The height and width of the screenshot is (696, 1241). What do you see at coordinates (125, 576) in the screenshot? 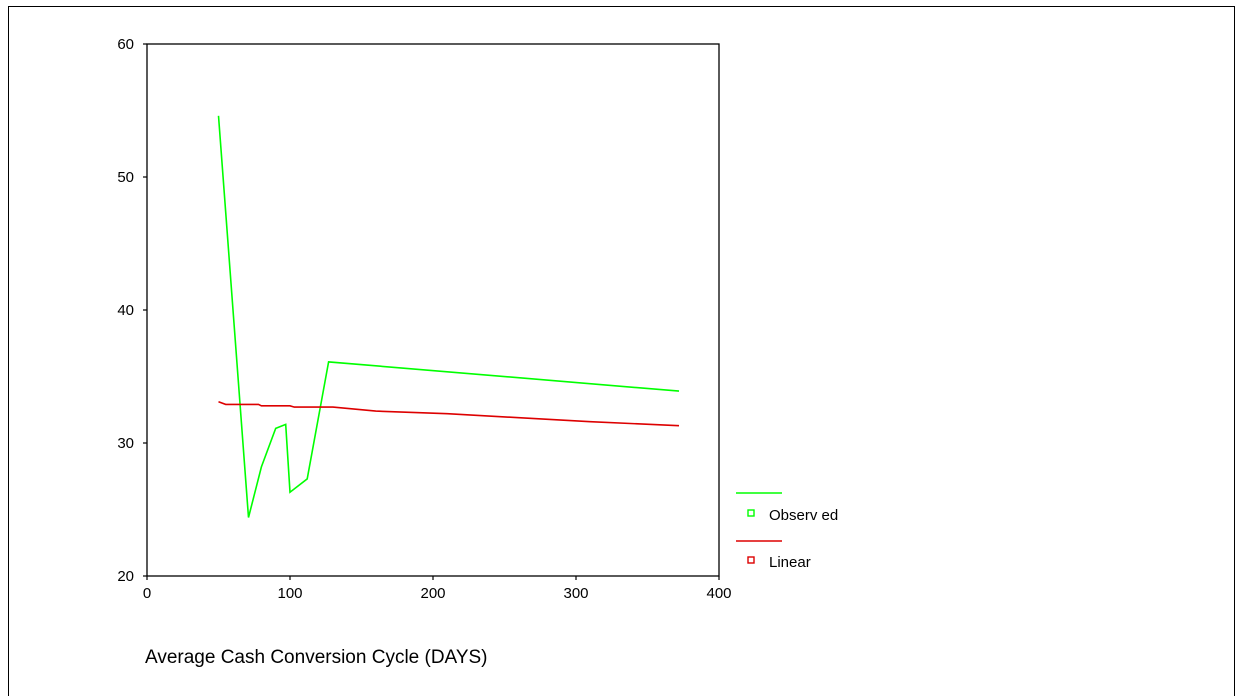
I see `y-tick-label: 20` at bounding box center [125, 576].